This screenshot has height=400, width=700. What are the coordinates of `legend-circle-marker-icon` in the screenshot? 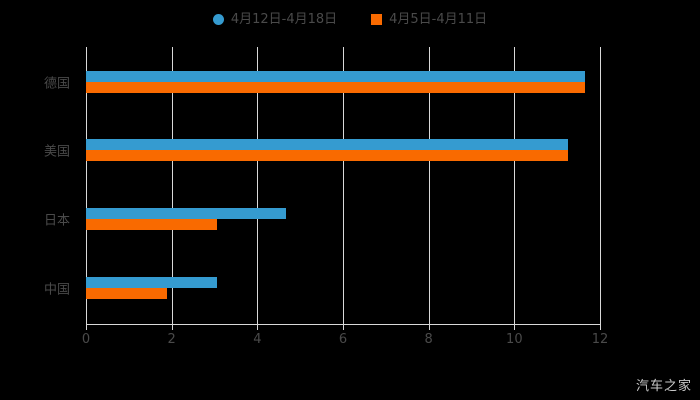 It's located at (218, 19).